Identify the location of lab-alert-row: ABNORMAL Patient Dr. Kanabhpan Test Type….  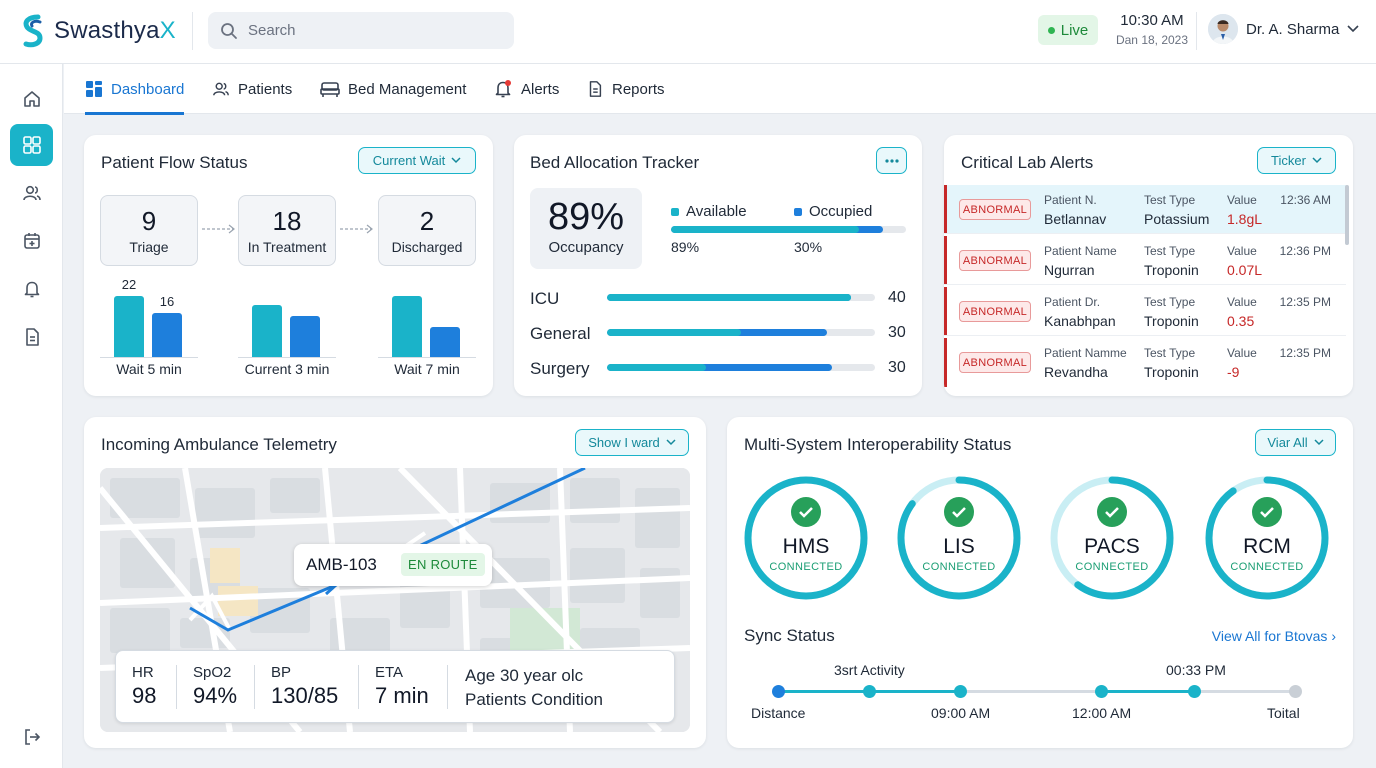
(1145, 311).